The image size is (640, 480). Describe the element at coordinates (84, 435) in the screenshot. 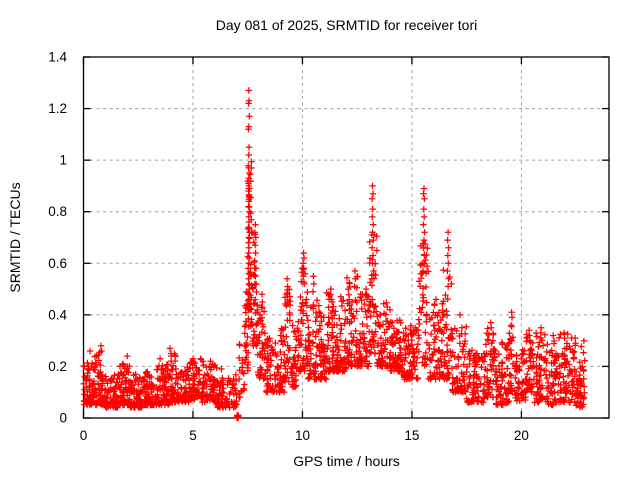

I see `x-tick-label: 0` at that location.